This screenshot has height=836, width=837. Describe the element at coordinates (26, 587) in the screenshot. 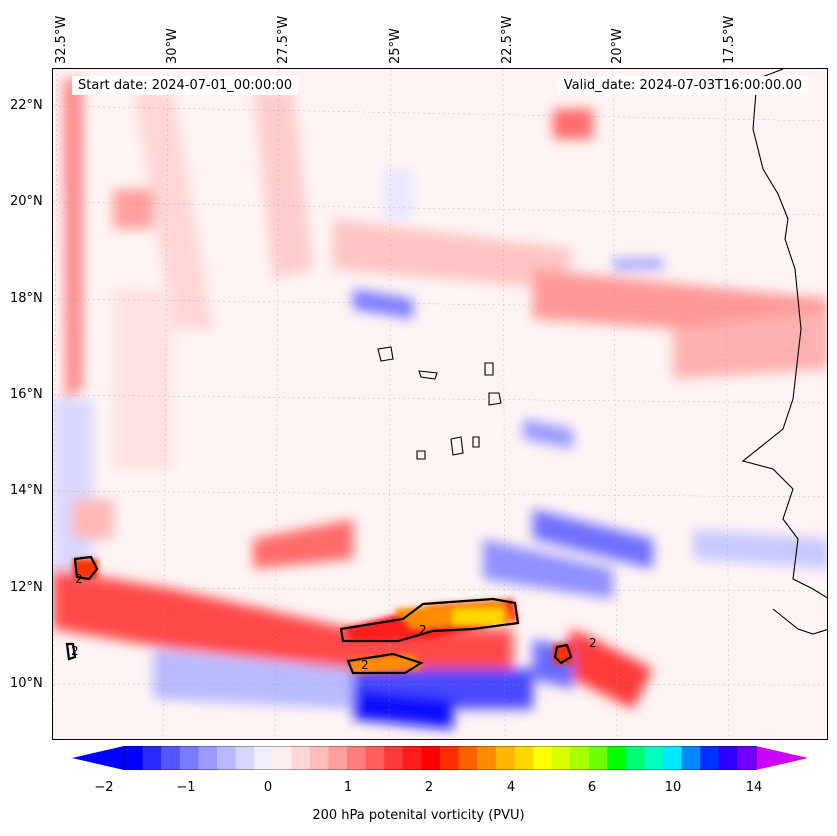

I see `lat-label: 12°N` at that location.